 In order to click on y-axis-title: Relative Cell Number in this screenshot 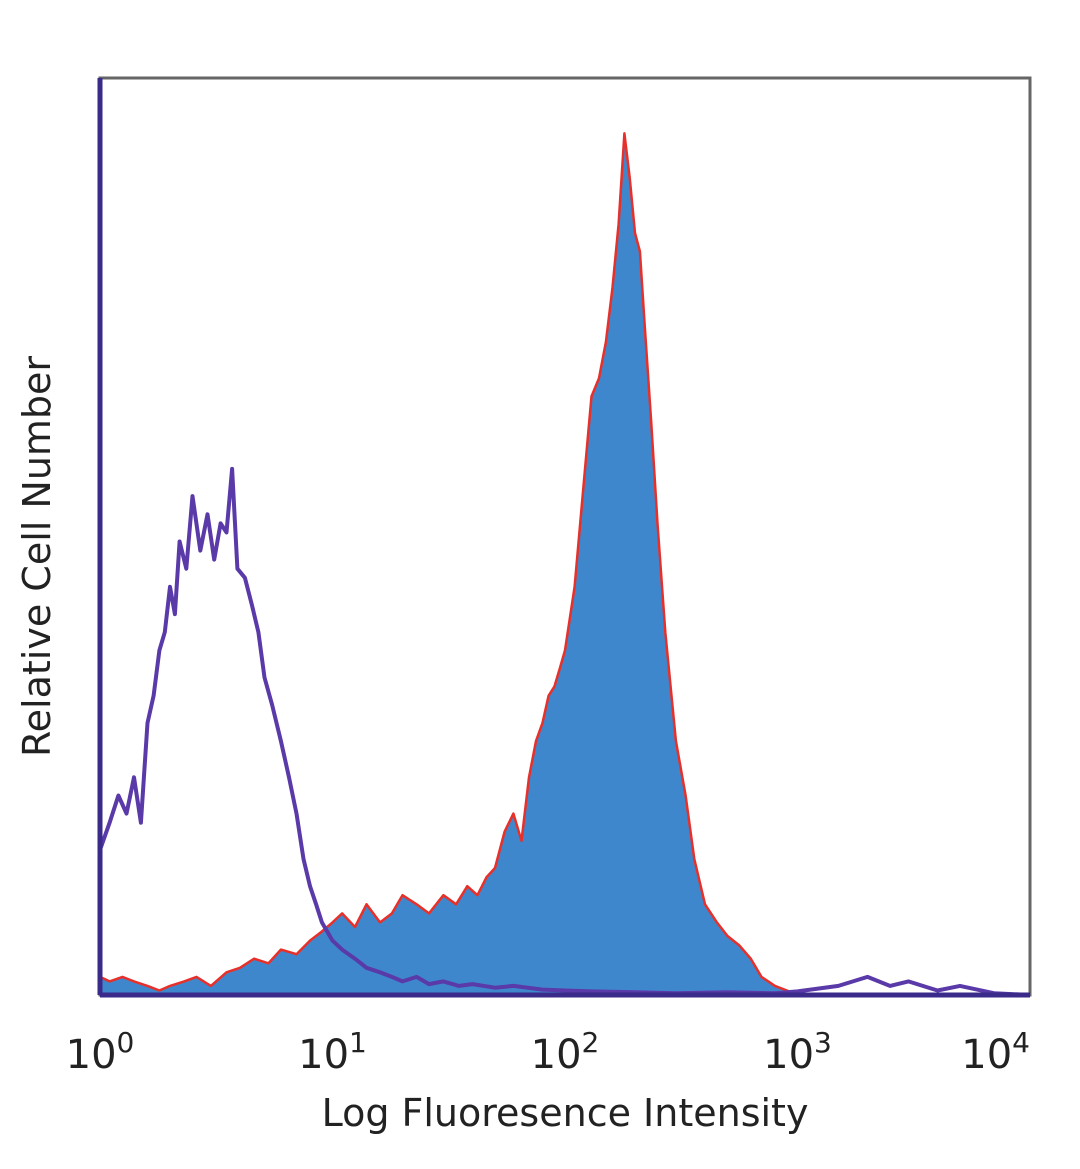, I will do `click(37, 556)`.